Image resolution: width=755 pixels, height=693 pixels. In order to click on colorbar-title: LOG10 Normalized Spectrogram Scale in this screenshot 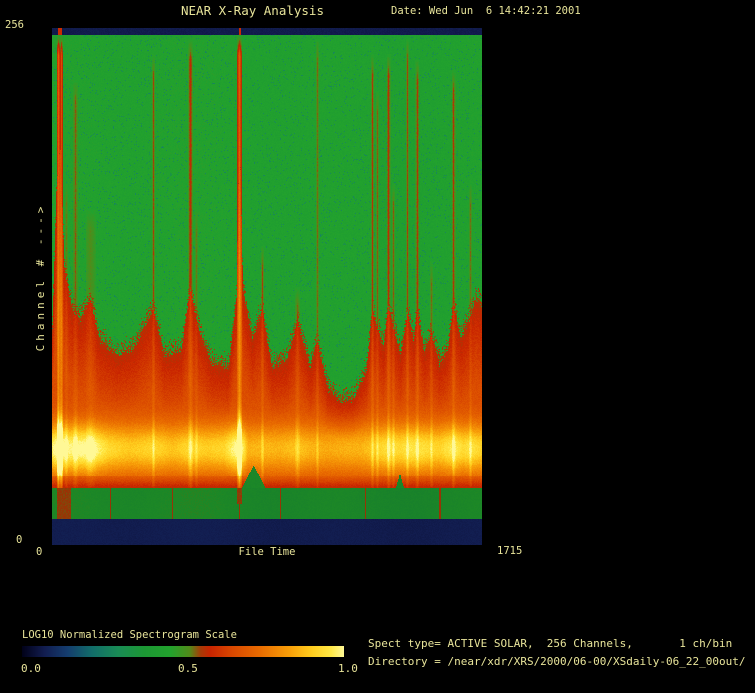, I will do `click(129, 635)`.